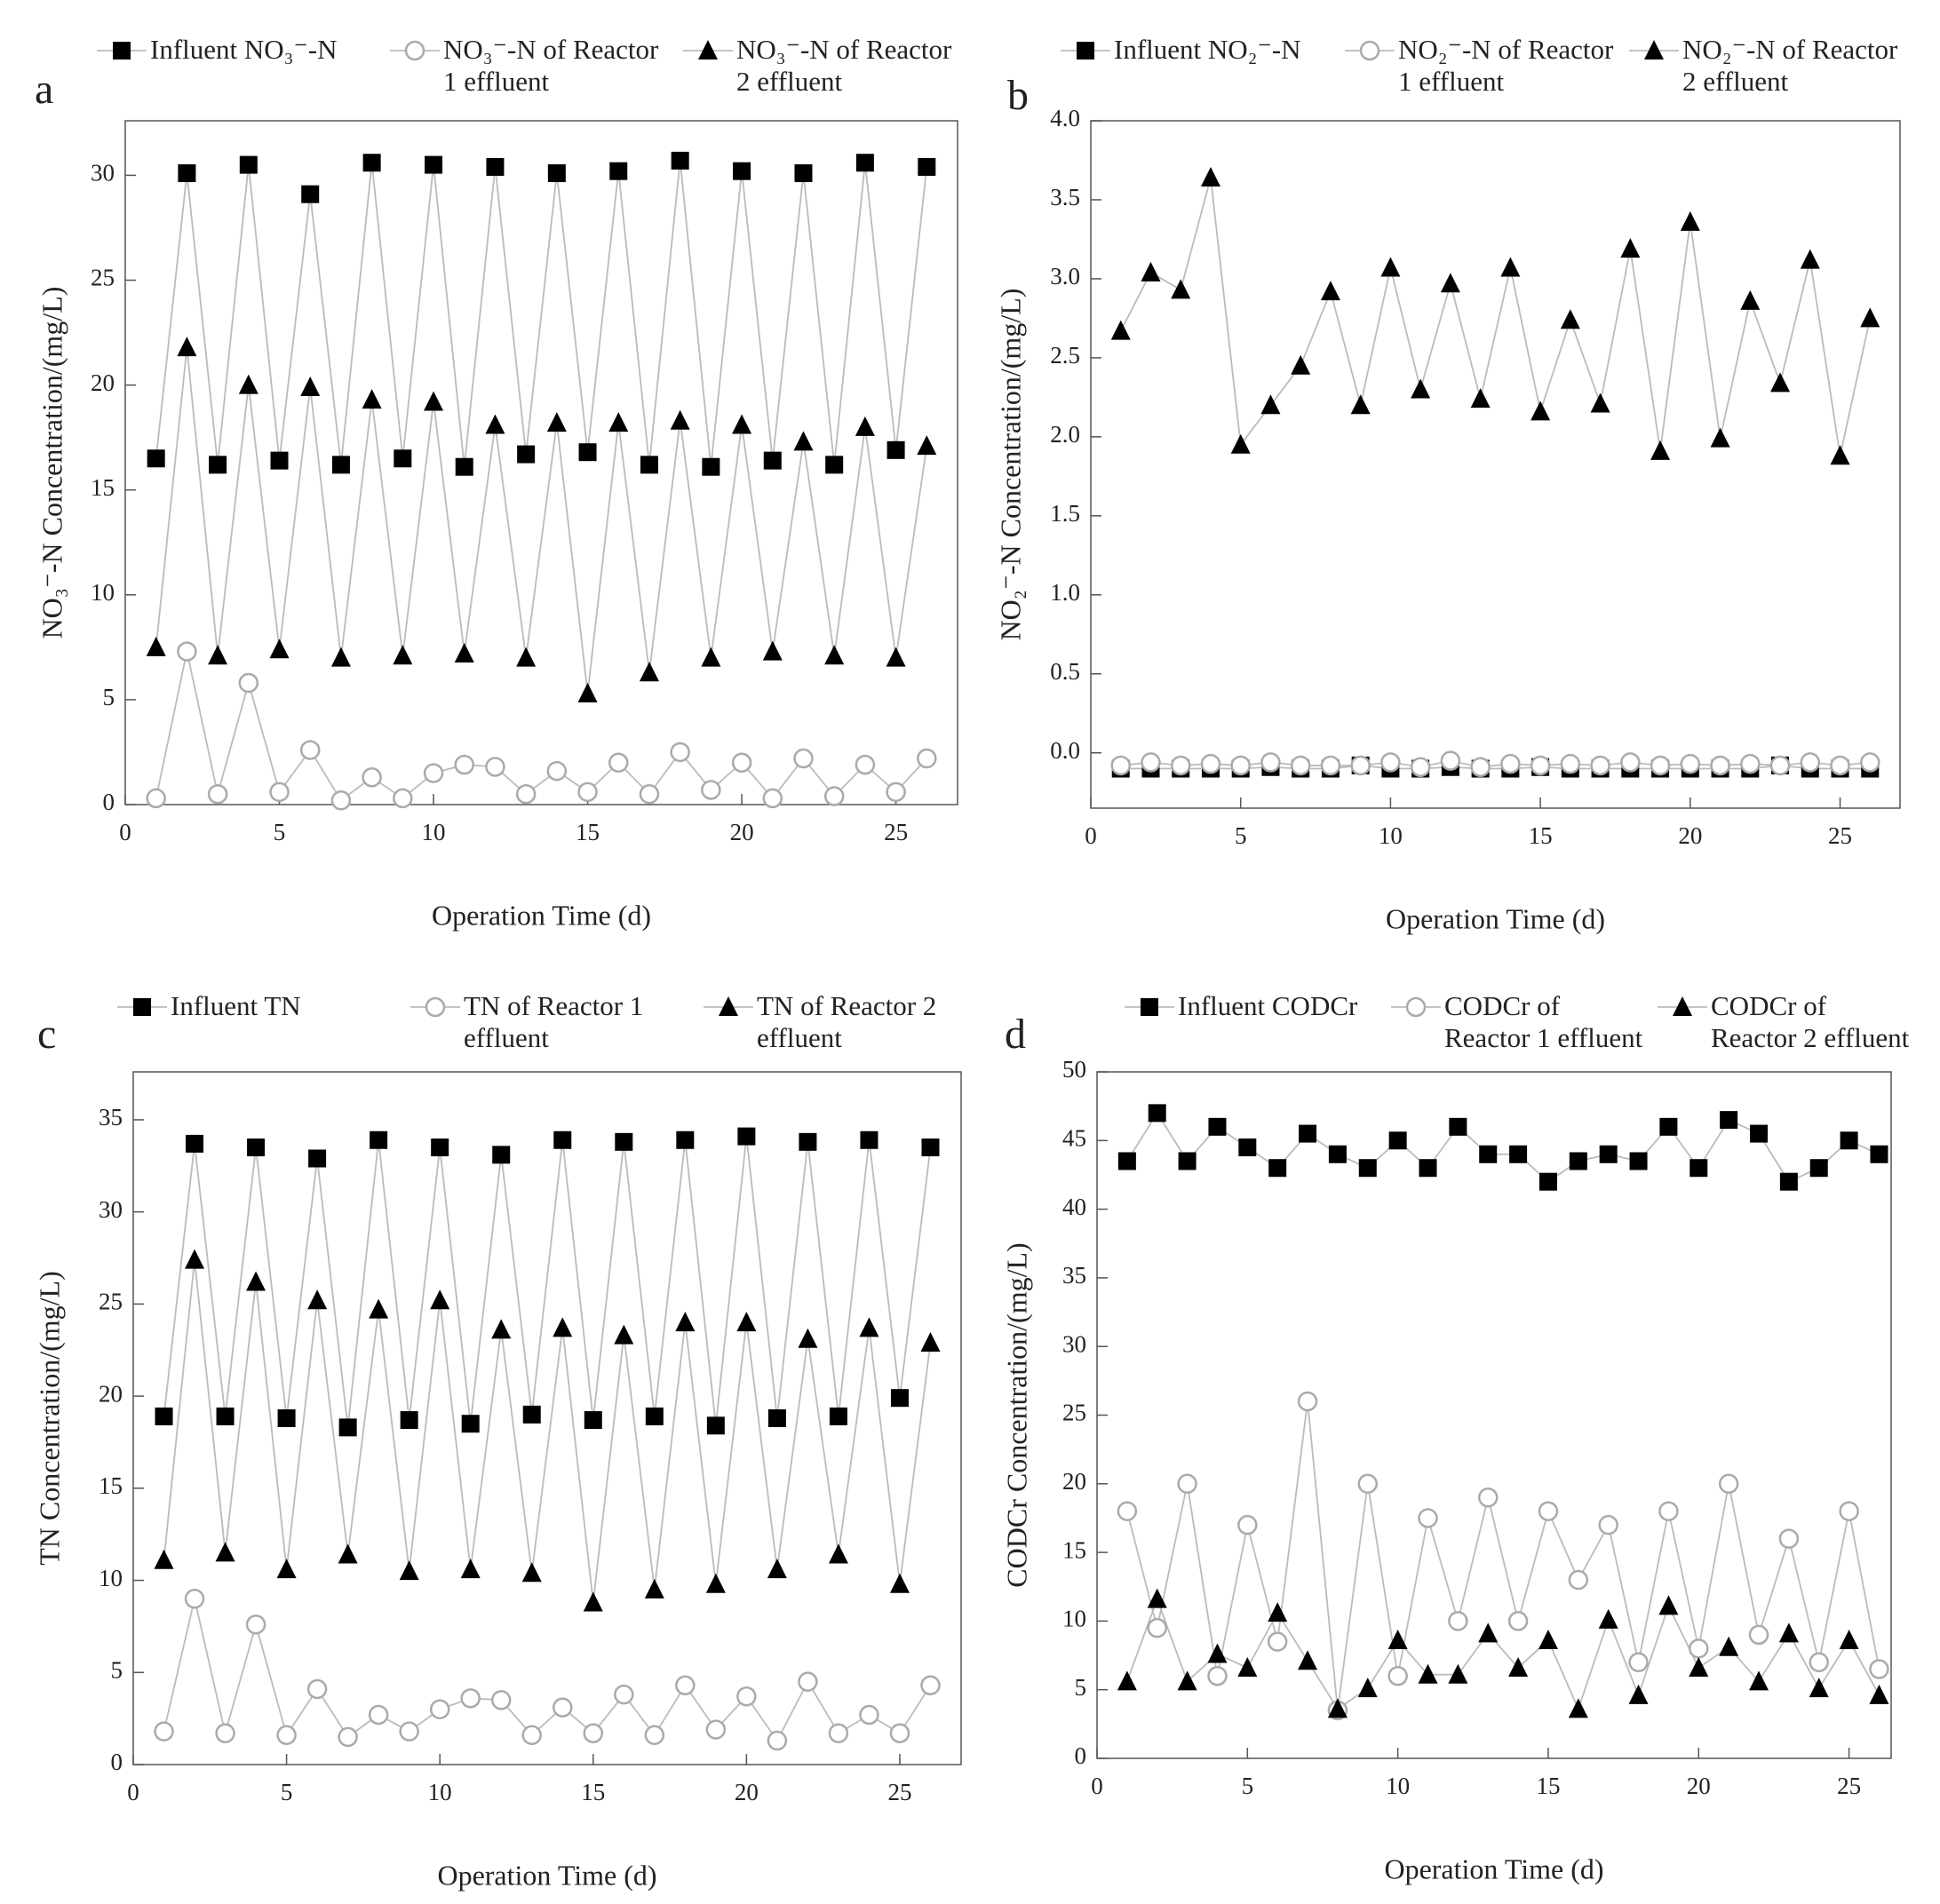 The image size is (1940, 1904). Describe the element at coordinates (1018, 95) in the screenshot. I see `panel-label: b` at that location.